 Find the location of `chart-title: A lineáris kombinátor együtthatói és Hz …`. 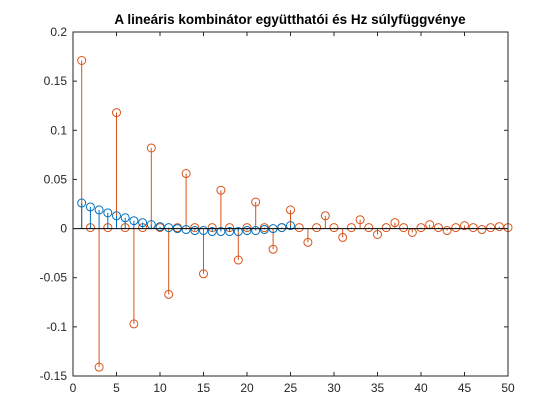

chart-title: A lineáris kombinátor együtthatói és Hz … is located at coordinates (290, 19).